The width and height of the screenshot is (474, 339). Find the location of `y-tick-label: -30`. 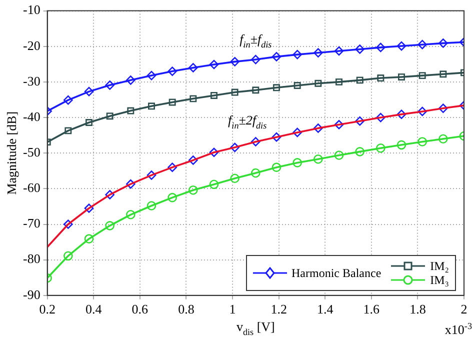

y-tick-label: -30 is located at coordinates (31, 80).